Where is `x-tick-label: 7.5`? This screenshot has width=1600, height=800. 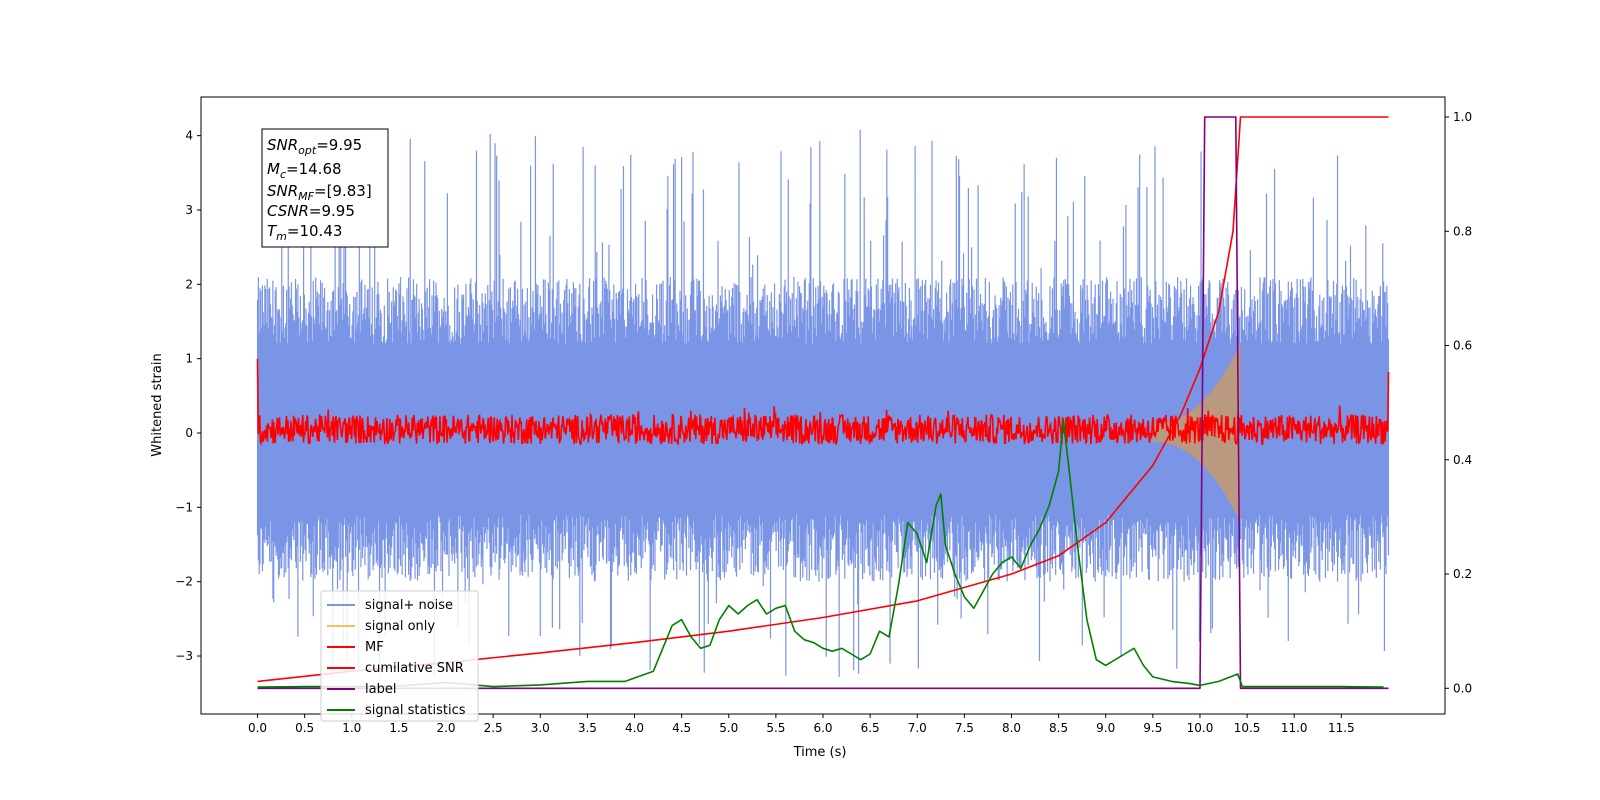
x-tick-label: 7.5 is located at coordinates (964, 728).